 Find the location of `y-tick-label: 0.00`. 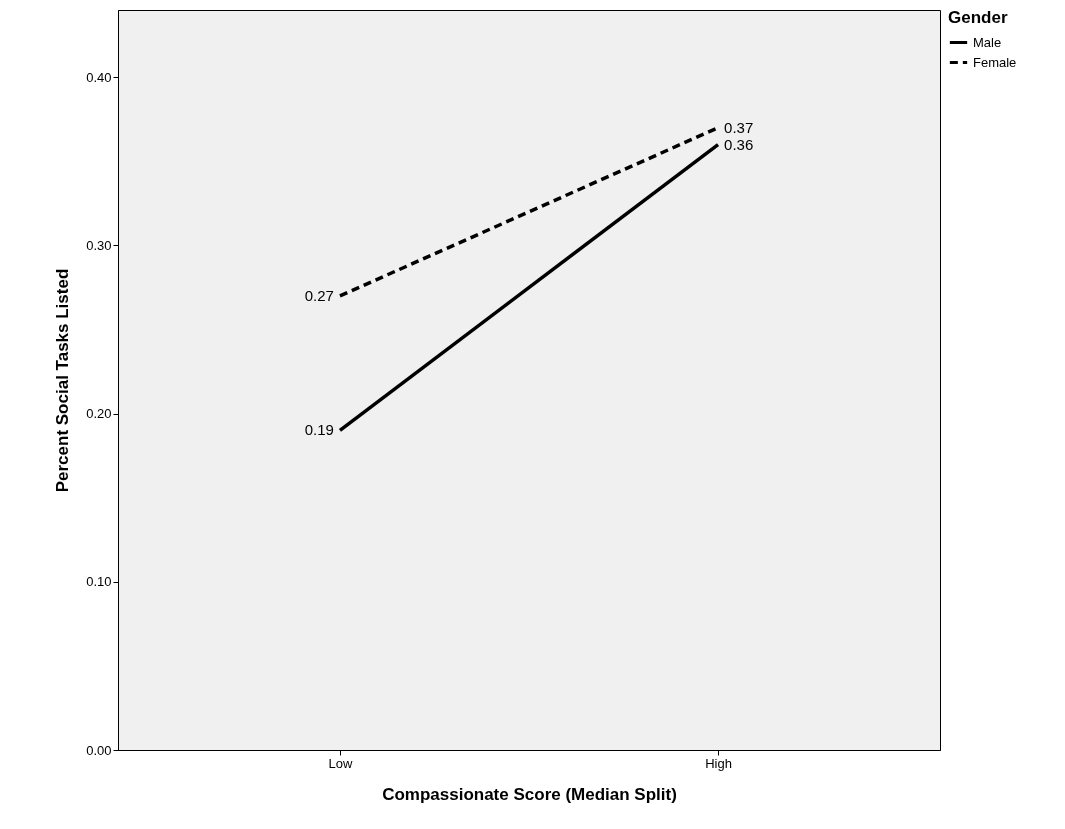

y-tick-label: 0.00 is located at coordinates (99, 750).